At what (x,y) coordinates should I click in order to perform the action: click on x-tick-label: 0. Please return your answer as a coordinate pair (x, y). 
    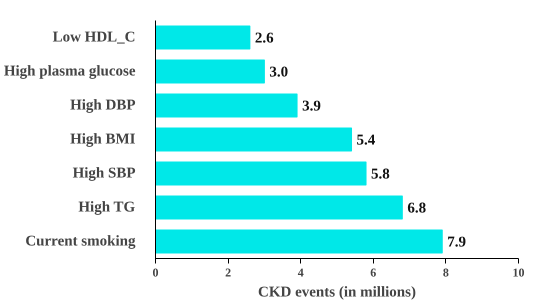
    Looking at the image, I should click on (155, 273).